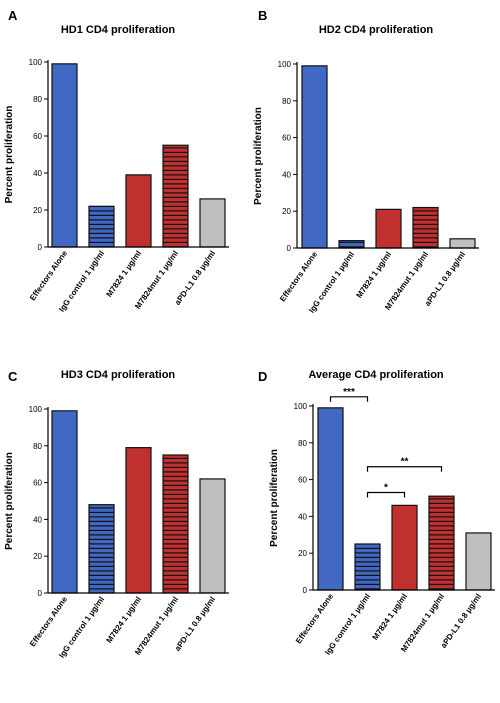 The height and width of the screenshot is (703, 500). What do you see at coordinates (376, 375) in the screenshot?
I see `chart-title: Average CD4 proliferation` at bounding box center [376, 375].